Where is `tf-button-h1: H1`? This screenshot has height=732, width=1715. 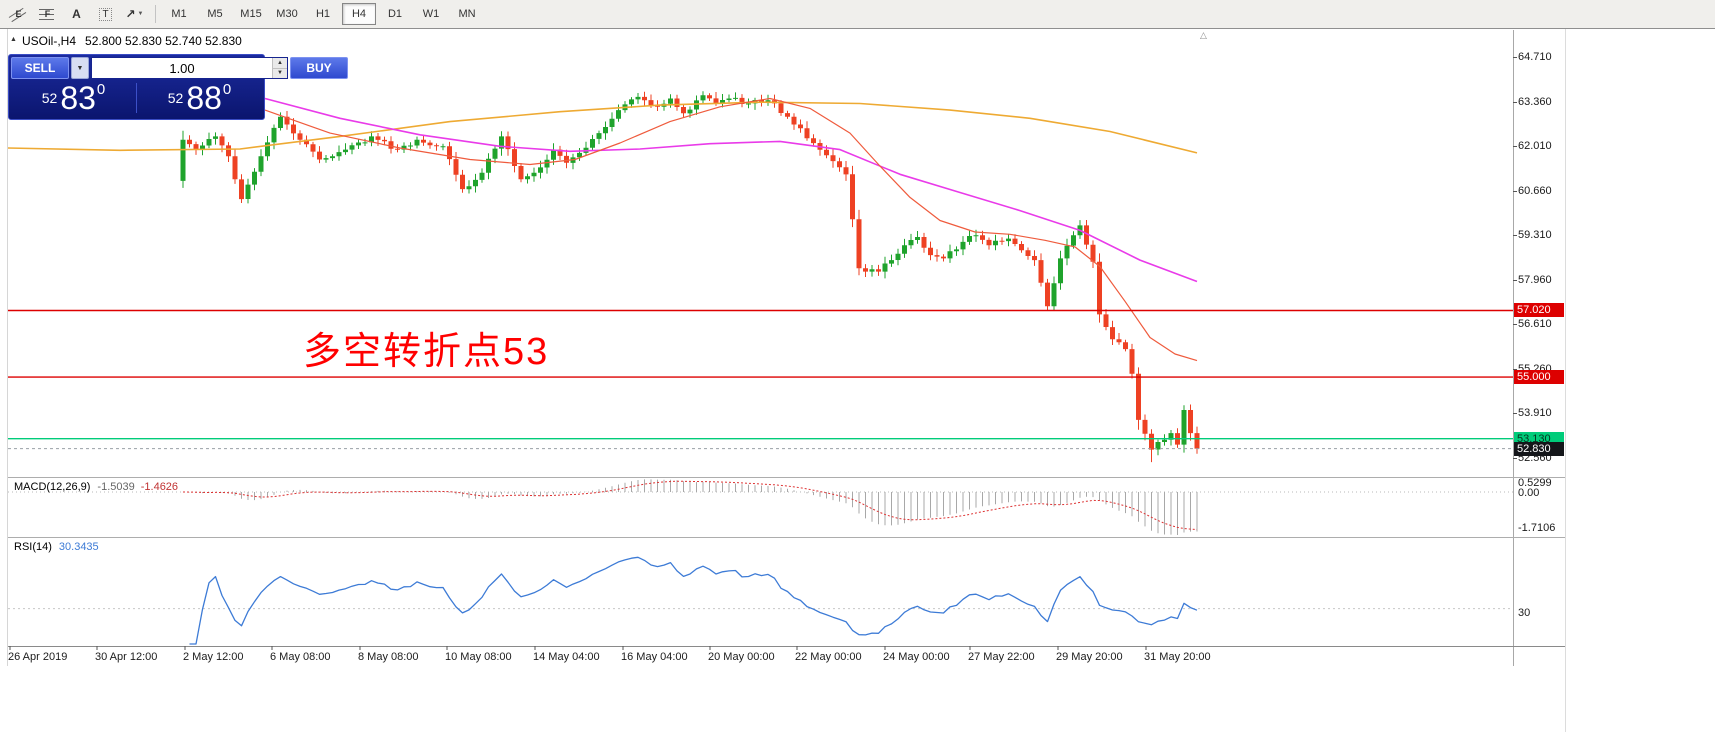 tf-button-h1: H1 is located at coordinates (323, 14).